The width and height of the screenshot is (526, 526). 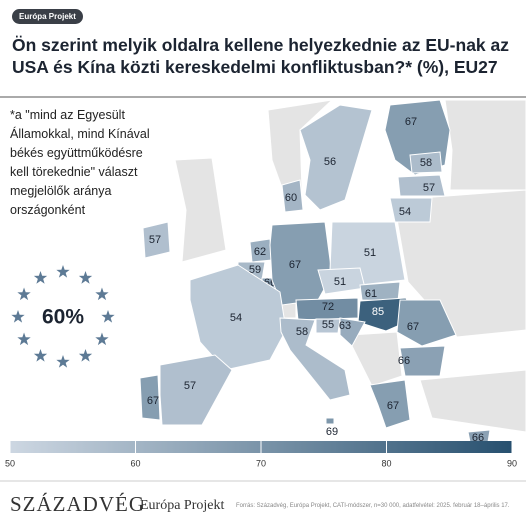 I want to click on colorbar-ticks: 50 60 70 80 90, so click(x=261, y=454).